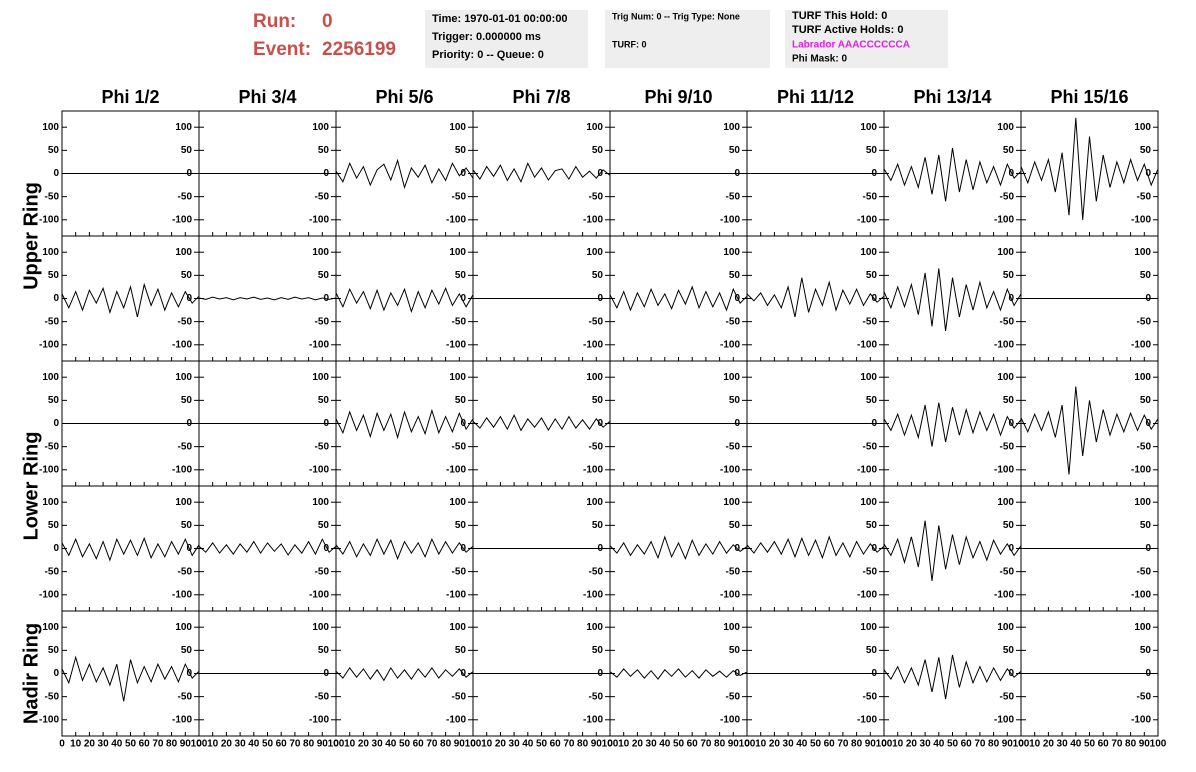 The image size is (1196, 772). Describe the element at coordinates (267, 97) in the screenshot. I see `column-label: Phi 3/4` at that location.